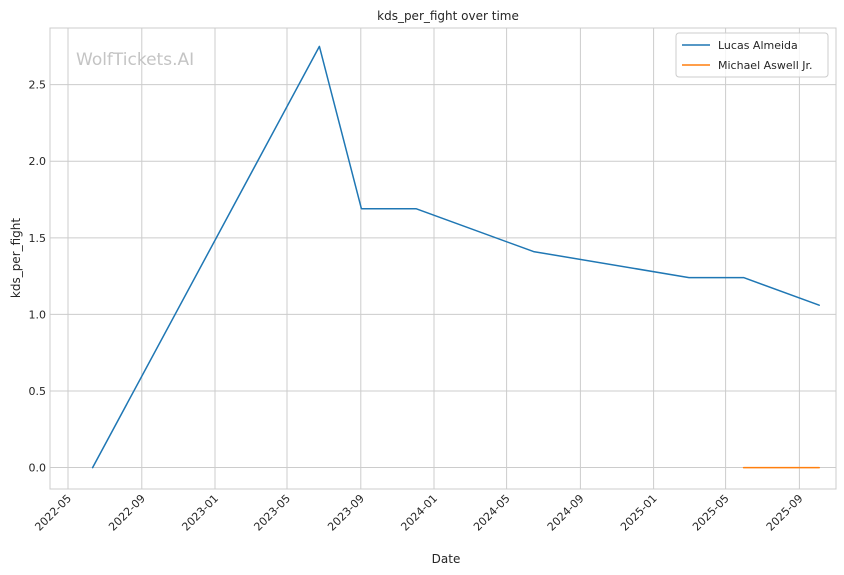 This screenshot has height=575, width=844. Describe the element at coordinates (711, 513) in the screenshot. I see `x-tick-label: 2025-05` at that location.